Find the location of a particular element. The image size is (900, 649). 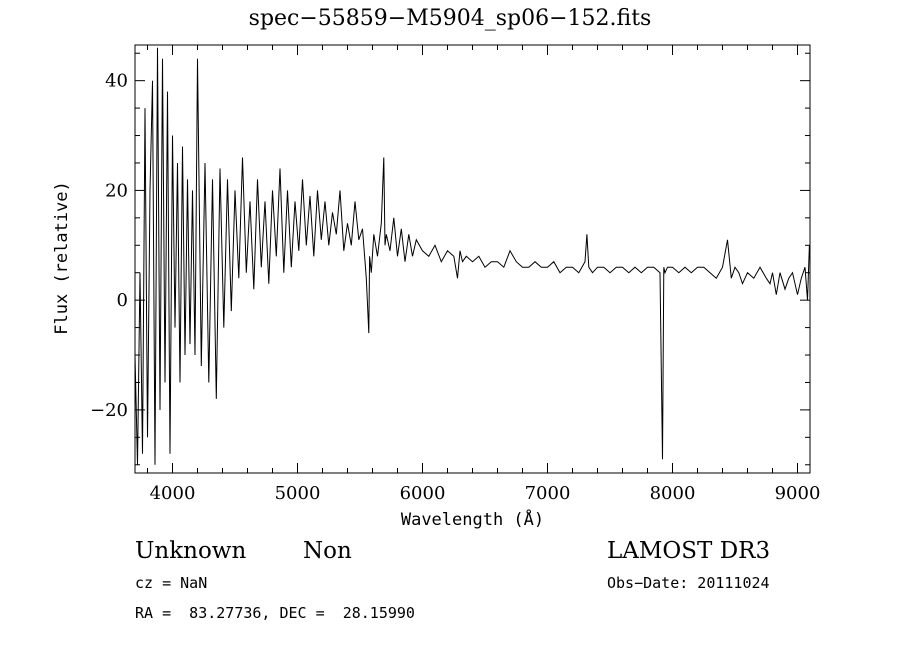

chart-title: spec−55859−M5904_sp06−152.fits is located at coordinates (450, 18).